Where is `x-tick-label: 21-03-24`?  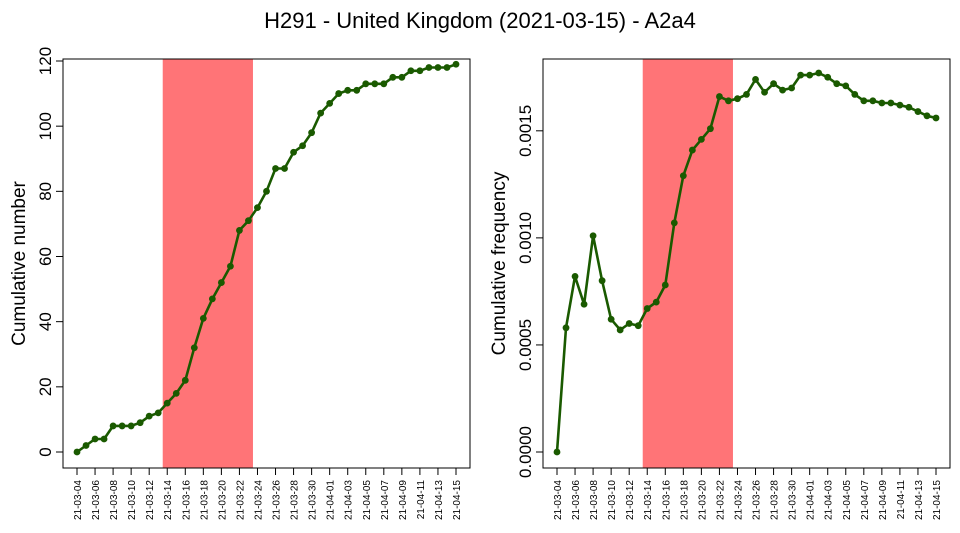
x-tick-label: 21-03-24 is located at coordinates (738, 500).